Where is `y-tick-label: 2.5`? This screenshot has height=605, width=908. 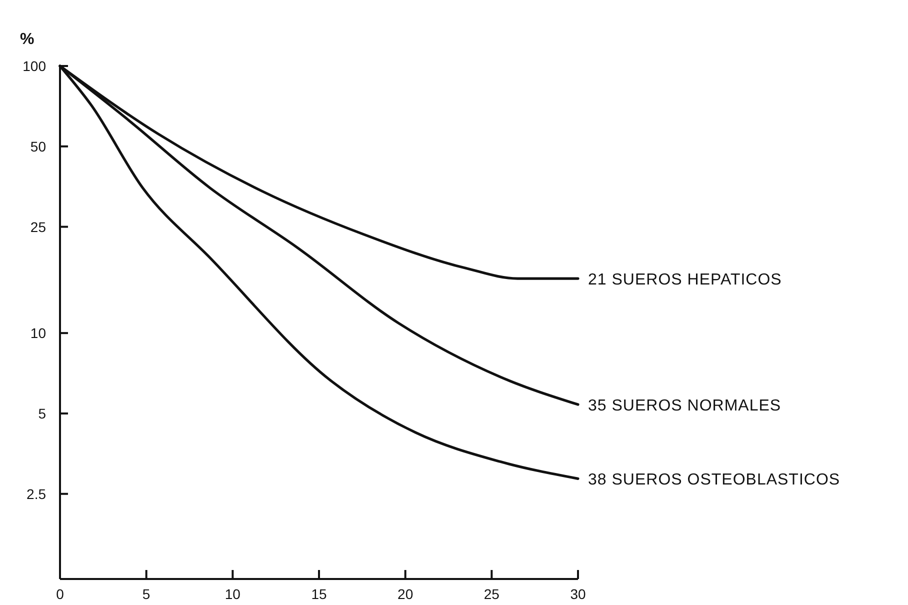
y-tick-label: 2.5 is located at coordinates (36, 494).